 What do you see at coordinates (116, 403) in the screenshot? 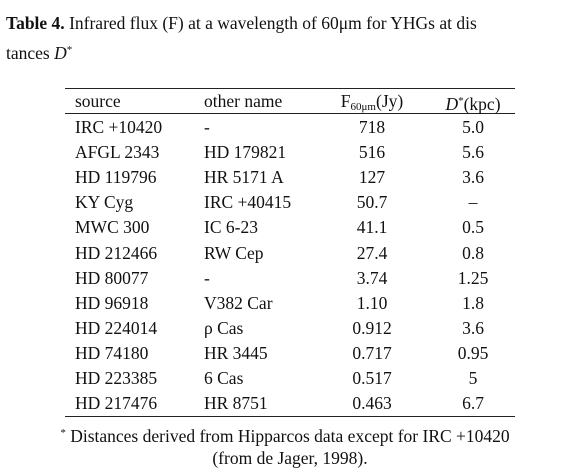
I see `table-cell: HD 217476` at bounding box center [116, 403].